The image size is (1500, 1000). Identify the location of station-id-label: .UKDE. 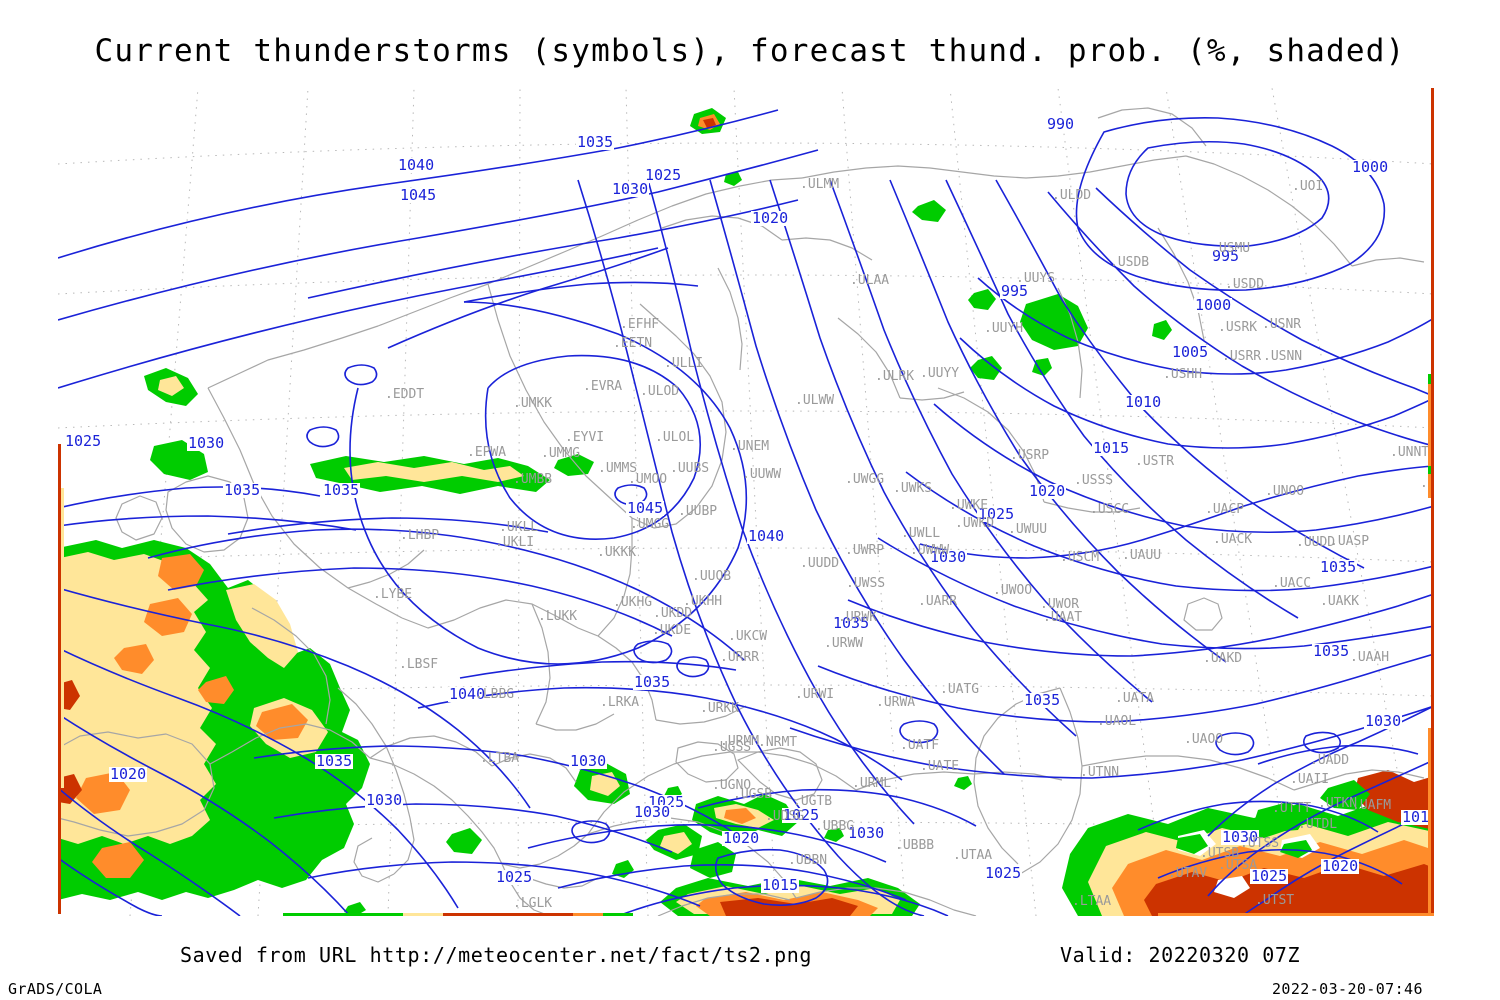
(671, 630).